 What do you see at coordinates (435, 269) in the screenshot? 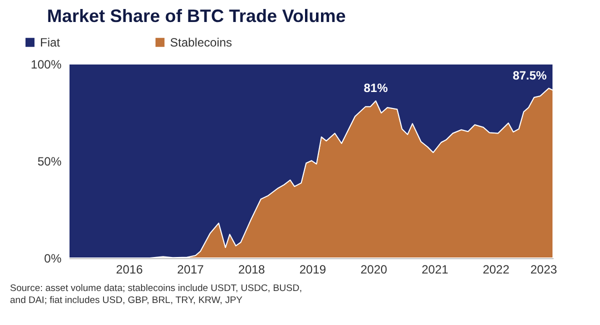
I see `x-tick-label: 2021` at bounding box center [435, 269].